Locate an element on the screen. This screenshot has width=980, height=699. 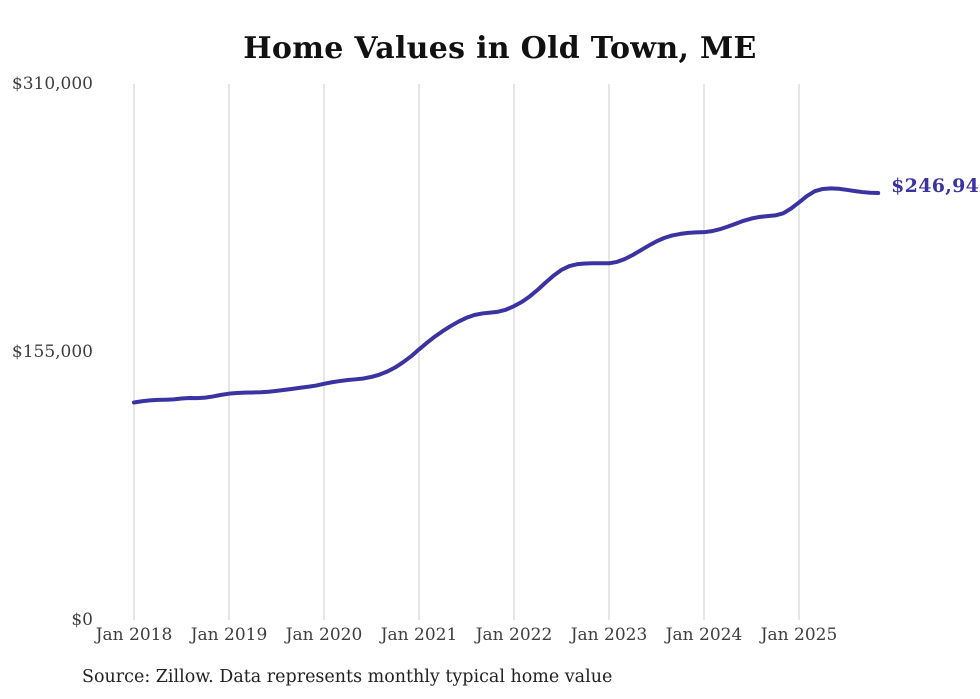
x-axis-tick-label-2020: Jan 2020 is located at coordinates (324, 635).